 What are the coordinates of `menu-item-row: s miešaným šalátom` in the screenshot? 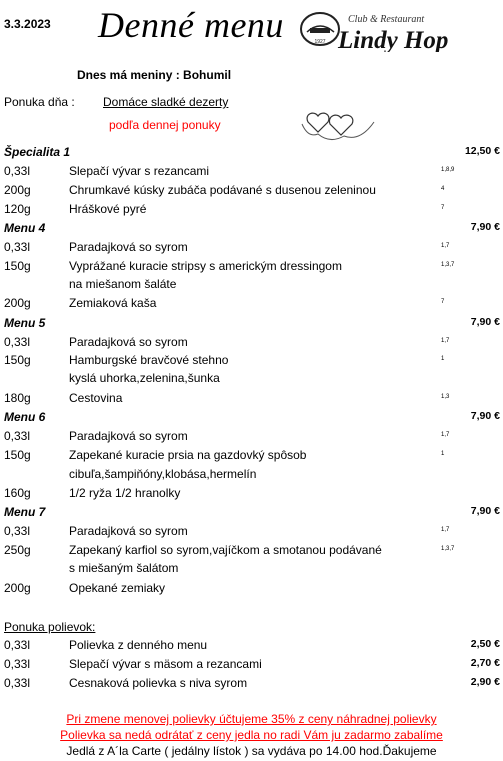 It's located at (251, 570).